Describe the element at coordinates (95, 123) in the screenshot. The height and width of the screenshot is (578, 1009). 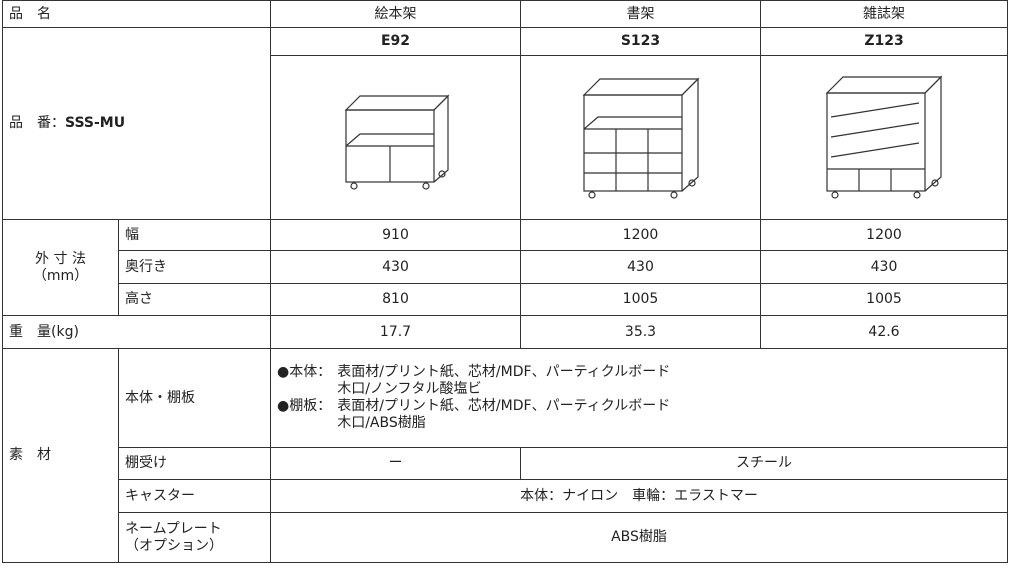
I see `code-series: SSS-MU` at that location.